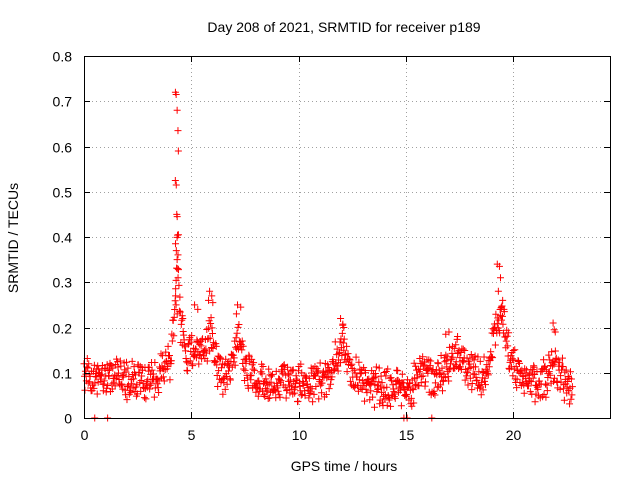 The height and width of the screenshot is (480, 640). Describe the element at coordinates (344, 466) in the screenshot. I see `x-axis-label: GPS time / hours` at that location.